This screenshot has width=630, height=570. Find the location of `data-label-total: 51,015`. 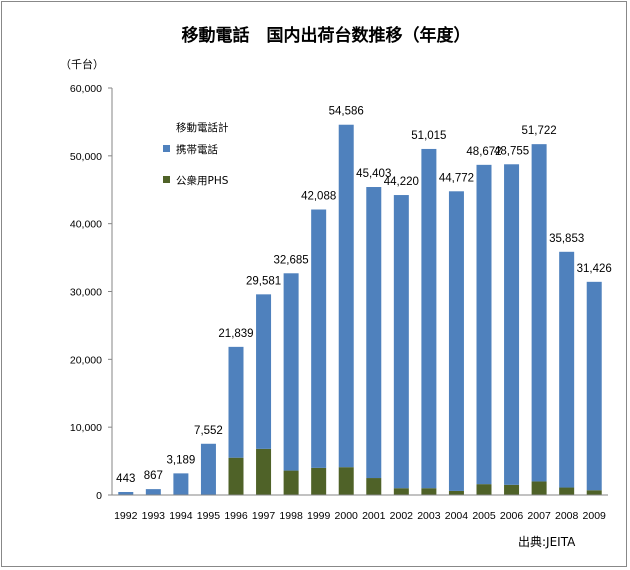

data-label-total: 51,015 is located at coordinates (428, 136).